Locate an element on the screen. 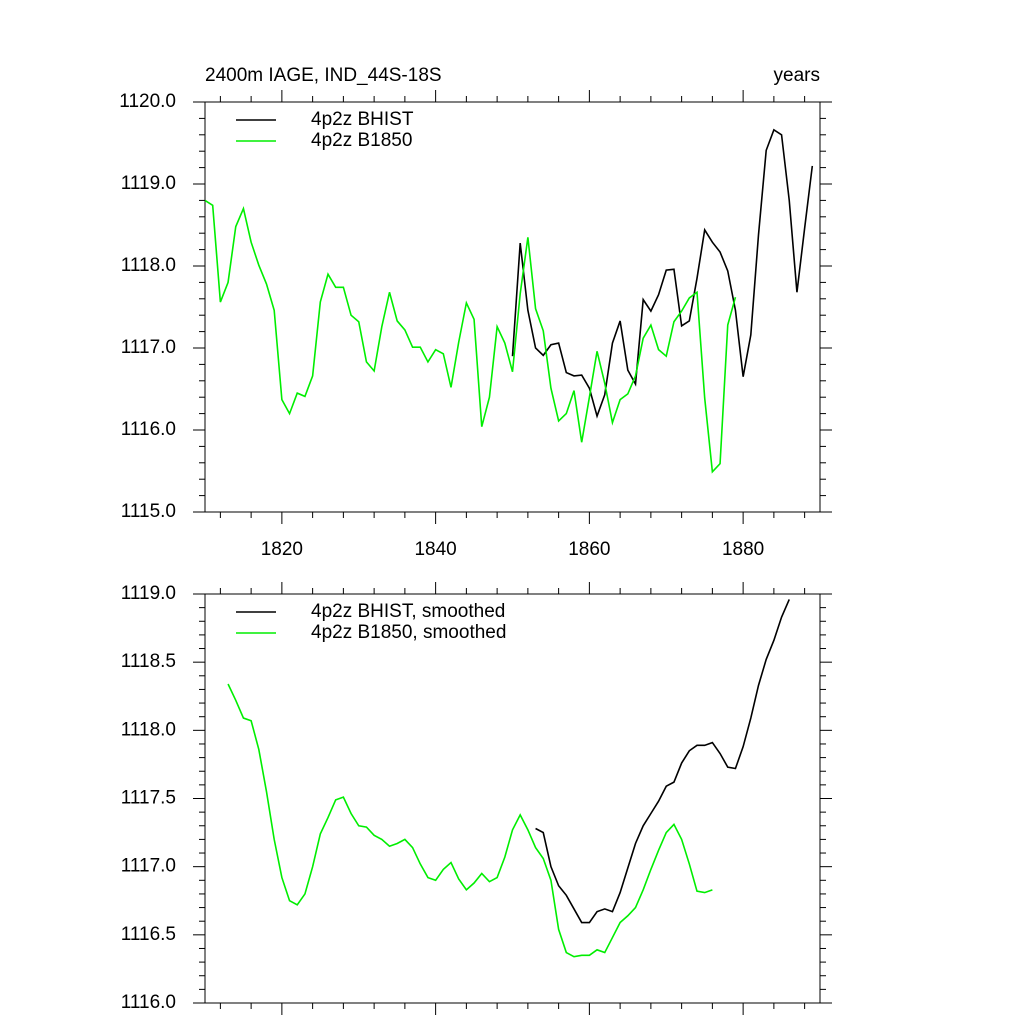 The width and height of the screenshot is (1024, 1024). legend-label: 4p2z BHIST is located at coordinates (362, 119).